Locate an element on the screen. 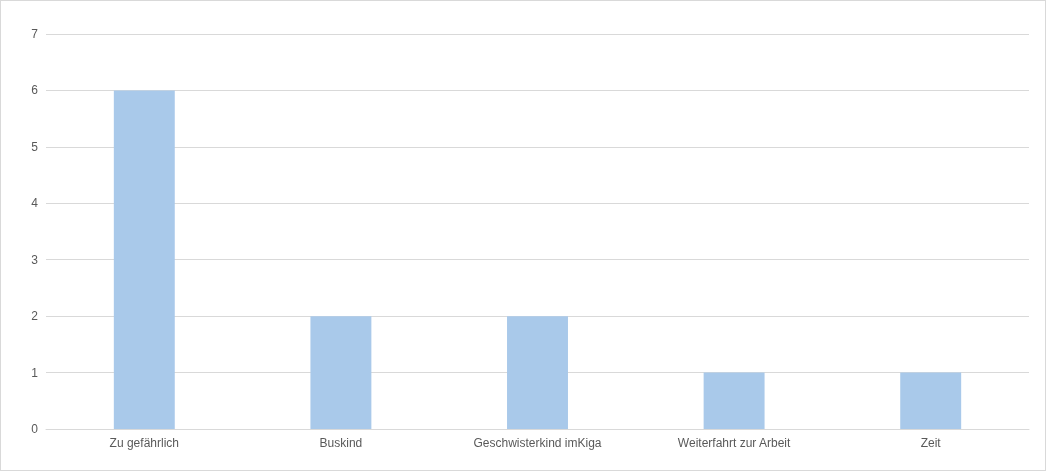 The height and width of the screenshot is (473, 1048). x-tick-label: Buskind is located at coordinates (341, 443).